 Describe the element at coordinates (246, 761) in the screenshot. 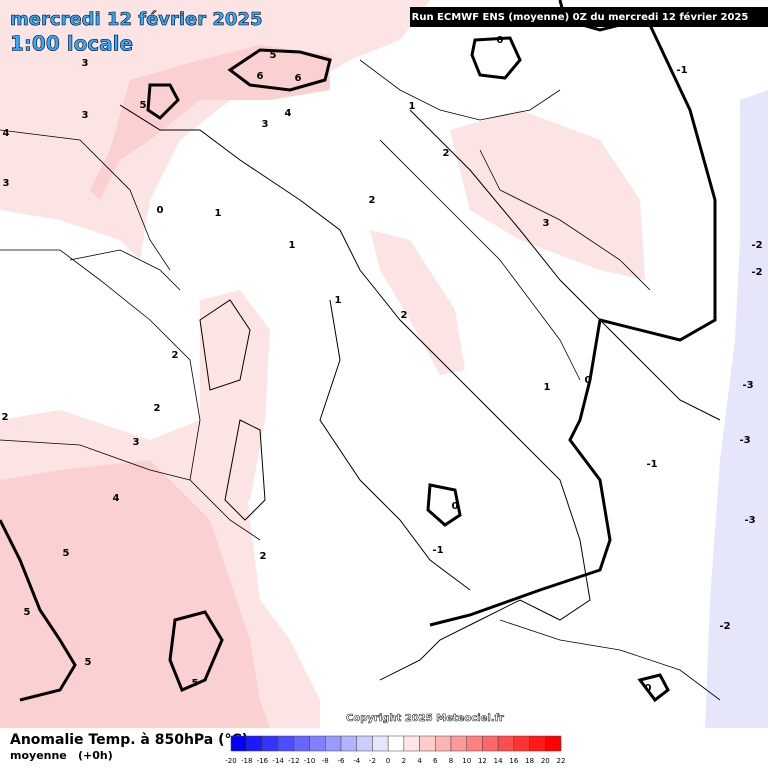

I see `colorbar-tick-label: -18` at that location.